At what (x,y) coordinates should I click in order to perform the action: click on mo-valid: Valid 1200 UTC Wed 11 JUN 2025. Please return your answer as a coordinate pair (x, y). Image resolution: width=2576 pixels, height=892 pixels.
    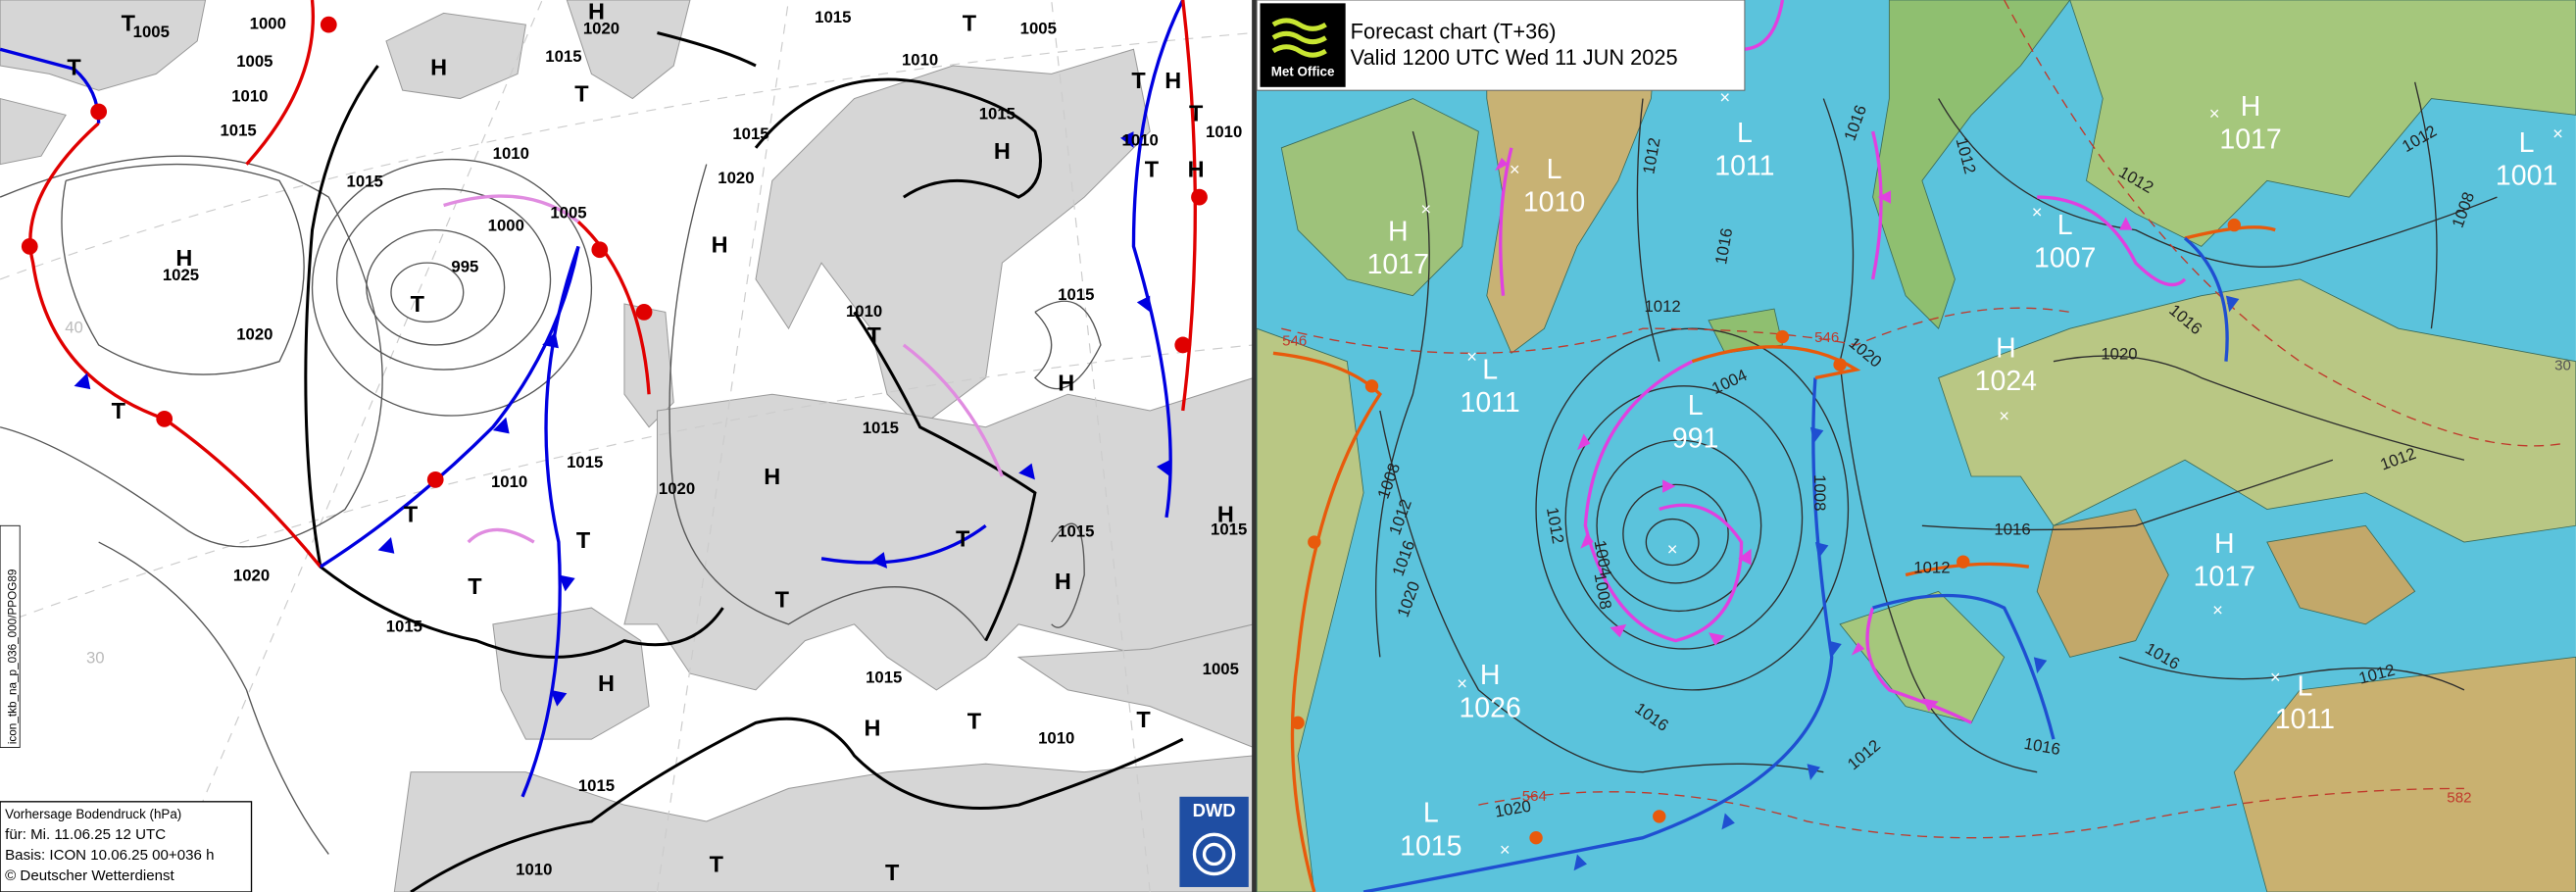
    Looking at the image, I should click on (1514, 57).